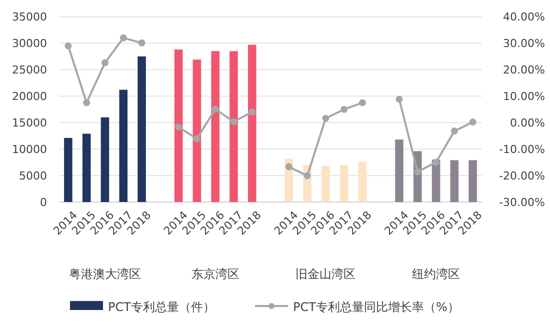 This screenshot has height=330, width=550. I want to click on y2-tick-label: 10.00%, so click(524, 97).